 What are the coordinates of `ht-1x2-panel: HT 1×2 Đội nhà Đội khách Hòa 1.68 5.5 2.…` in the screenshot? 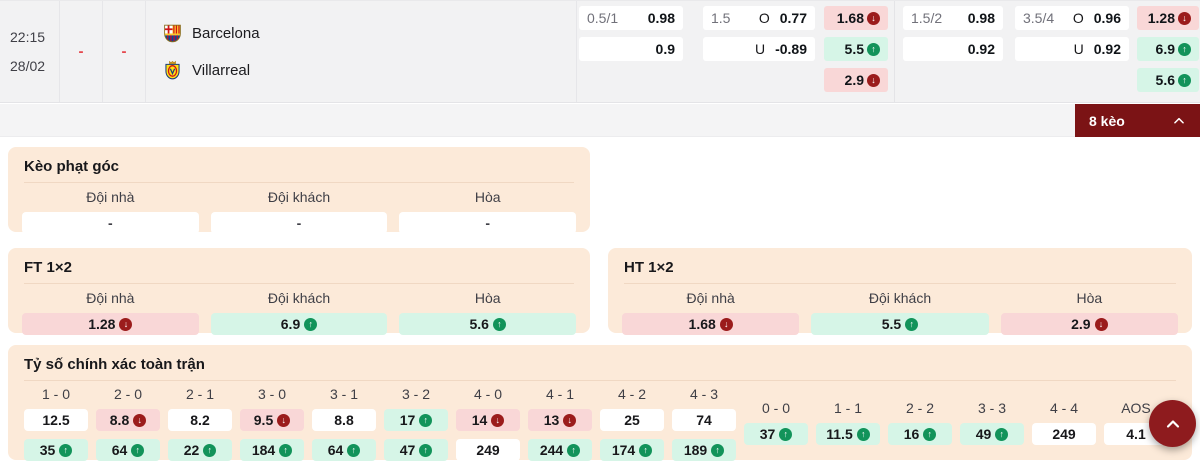 It's located at (900, 291).